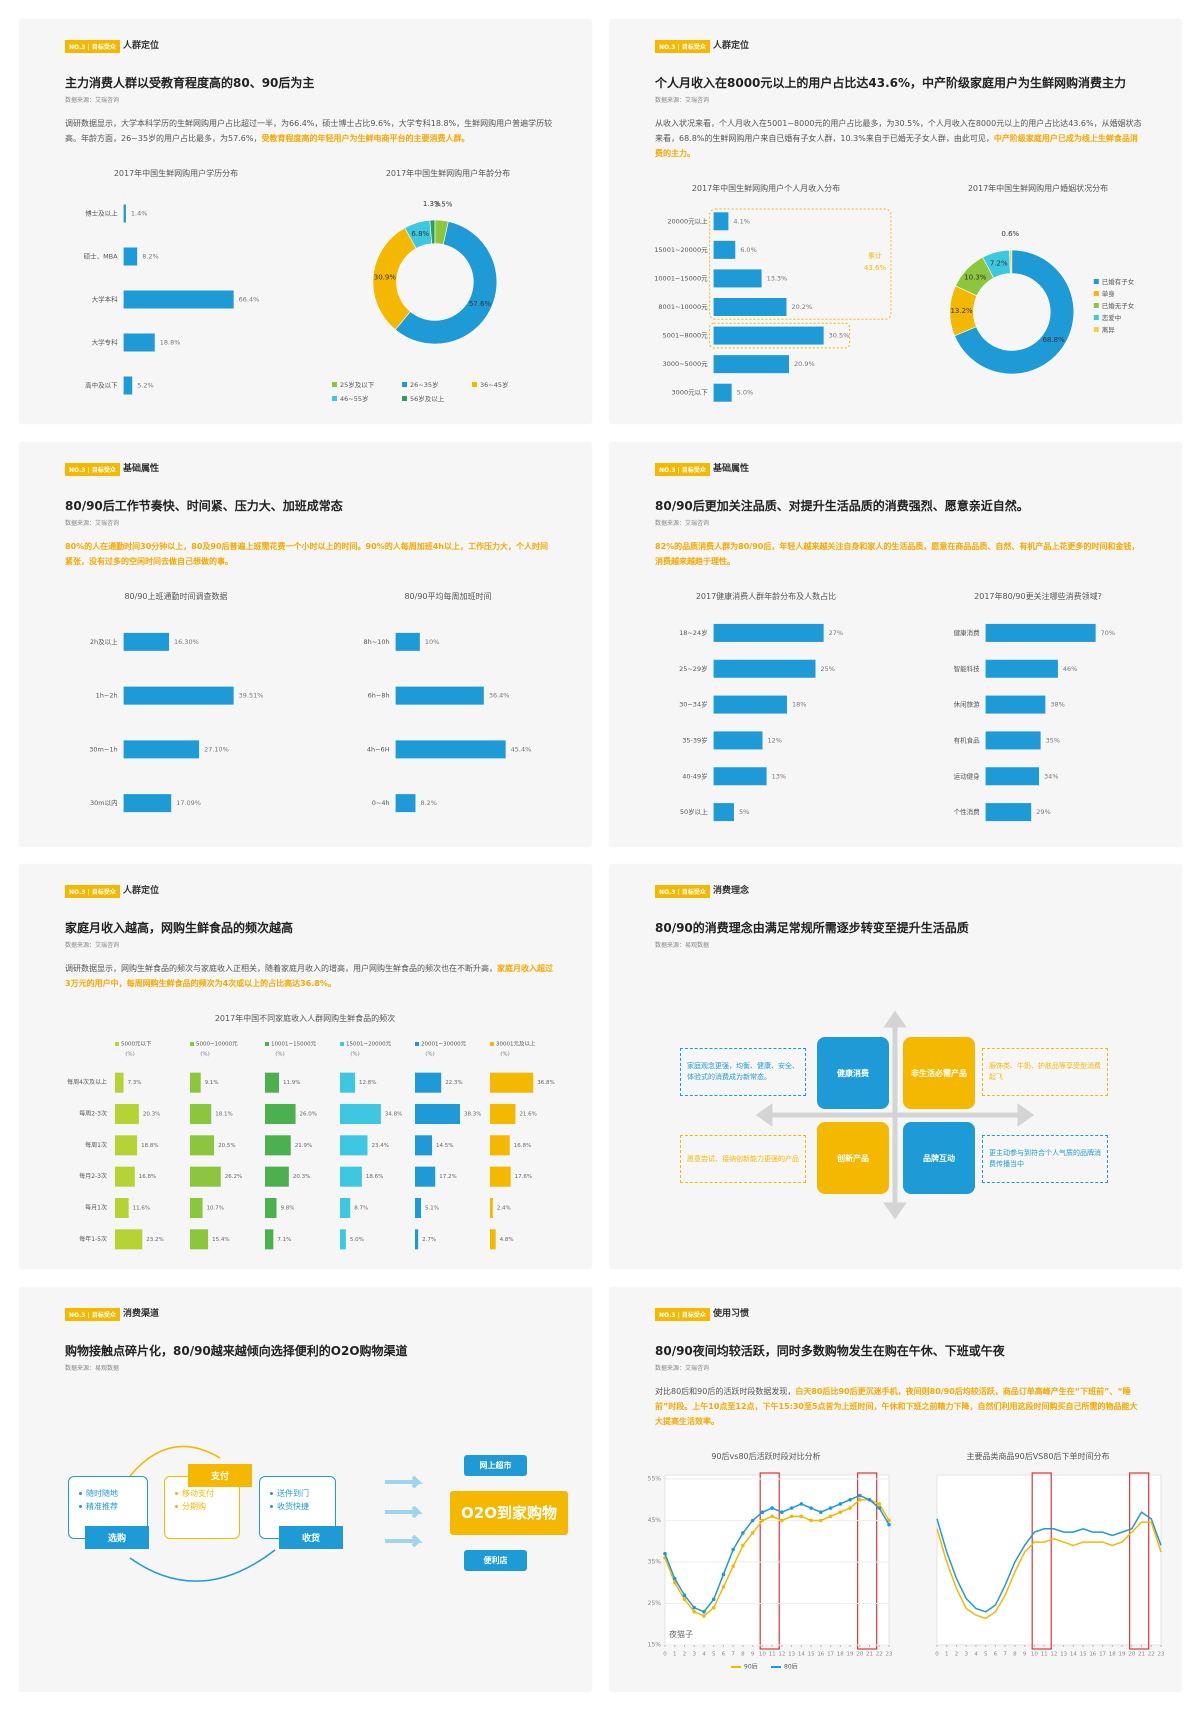  Describe the element at coordinates (875, 268) in the screenshot. I see `annotation: 43.6%` at that location.